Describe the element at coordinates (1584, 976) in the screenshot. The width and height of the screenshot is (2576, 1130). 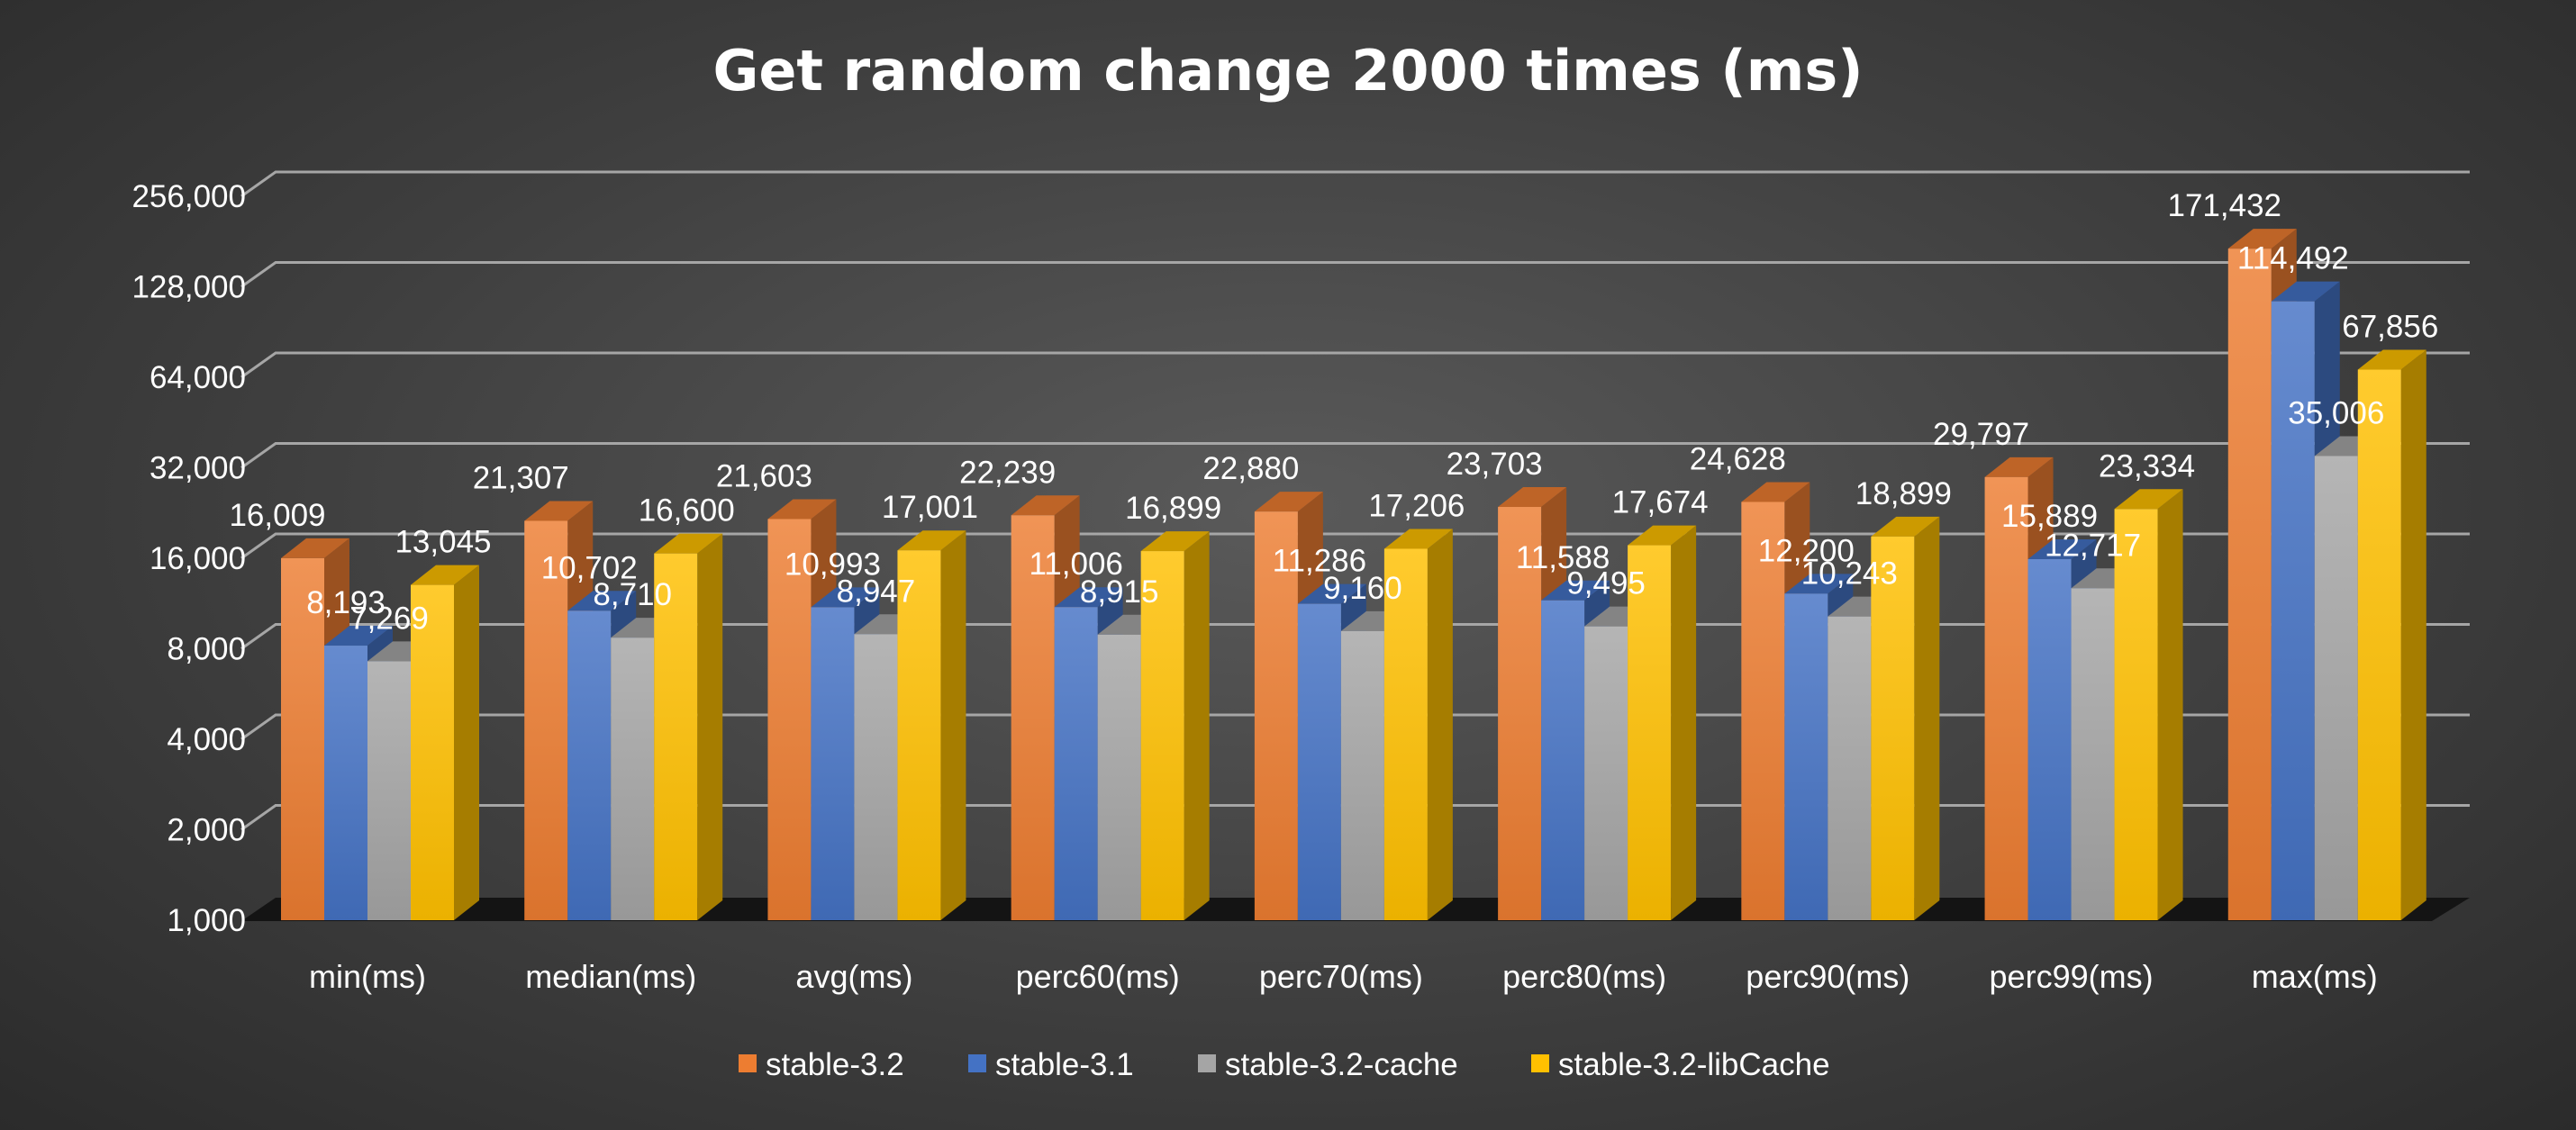
I see `x-tick-label: perc80(ms)` at that location.